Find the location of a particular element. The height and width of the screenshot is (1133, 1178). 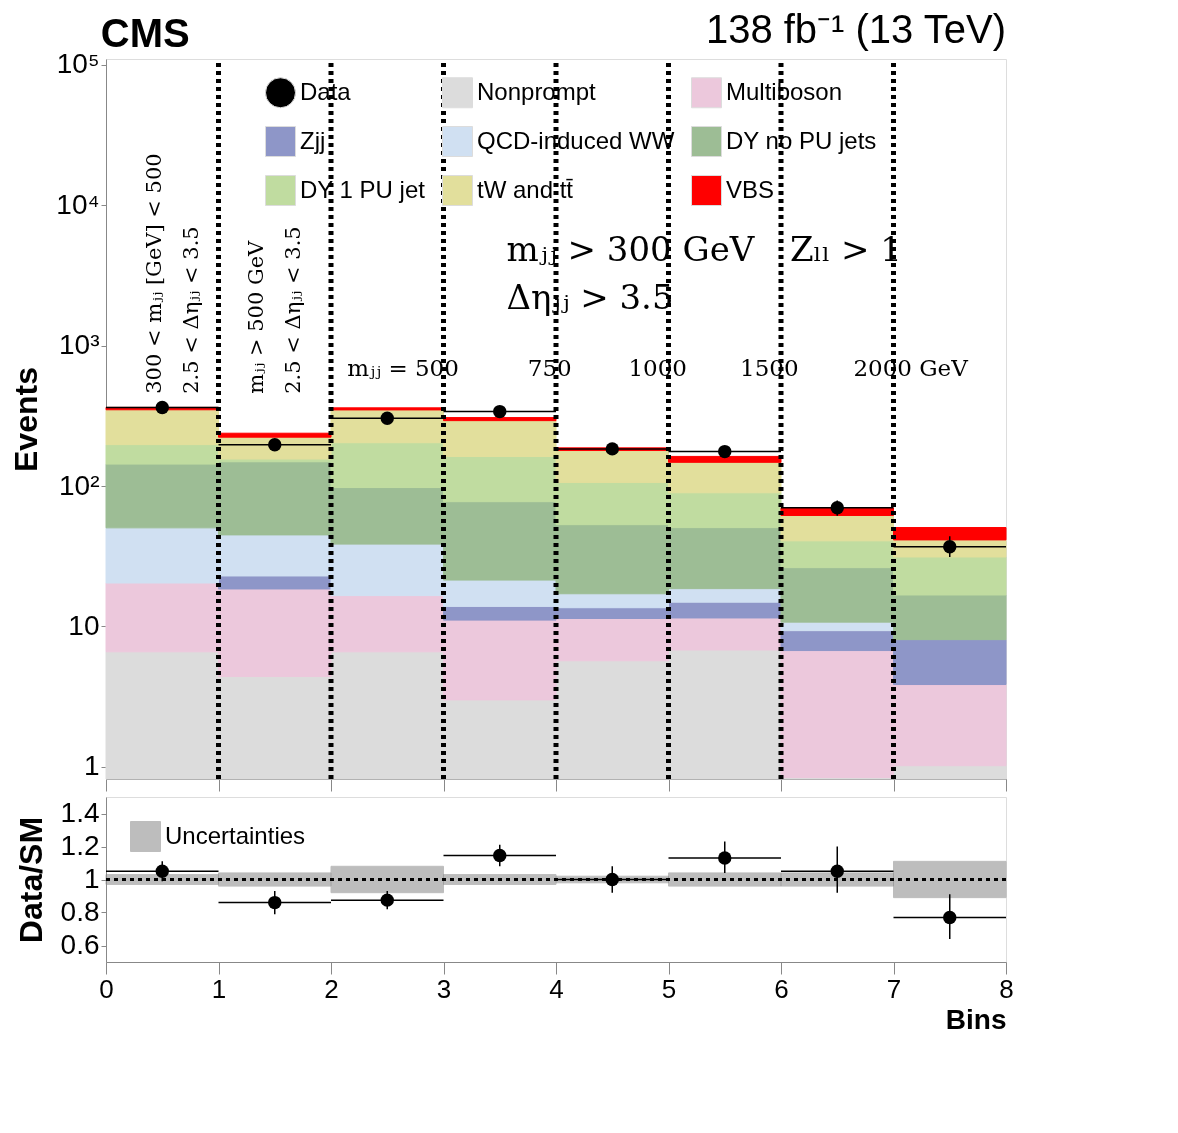

x-axis-title: Bins is located at coordinates (976, 1019).